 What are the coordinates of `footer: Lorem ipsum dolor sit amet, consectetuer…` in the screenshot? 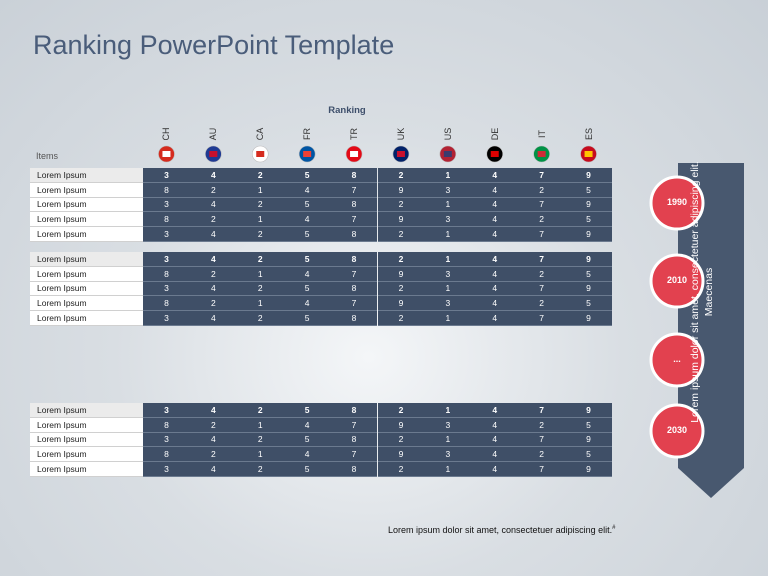 It's located at (501, 530).